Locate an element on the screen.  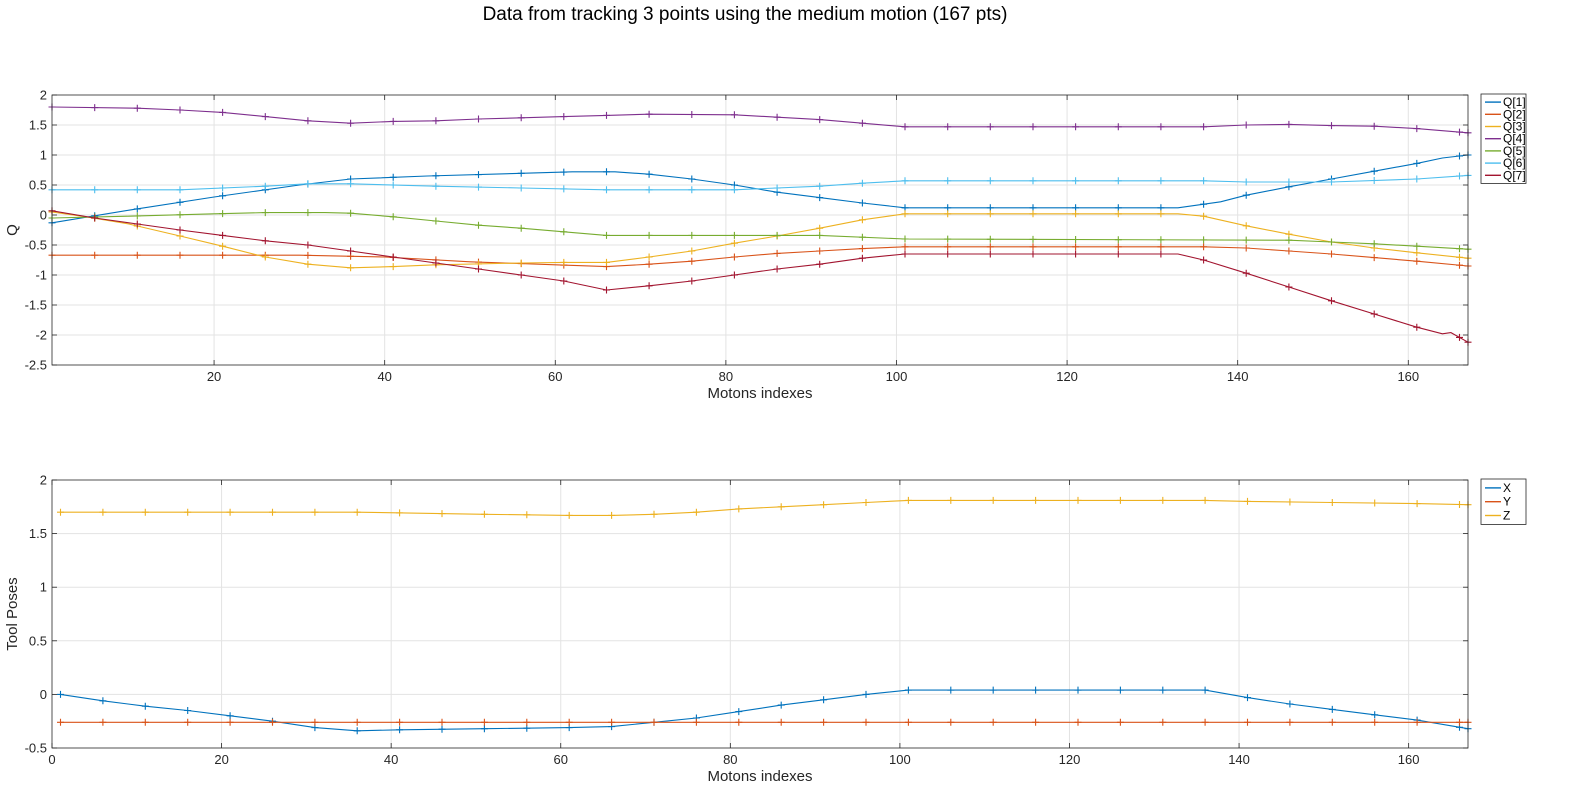
y-axis-label: Tool Poses is located at coordinates (12, 613).